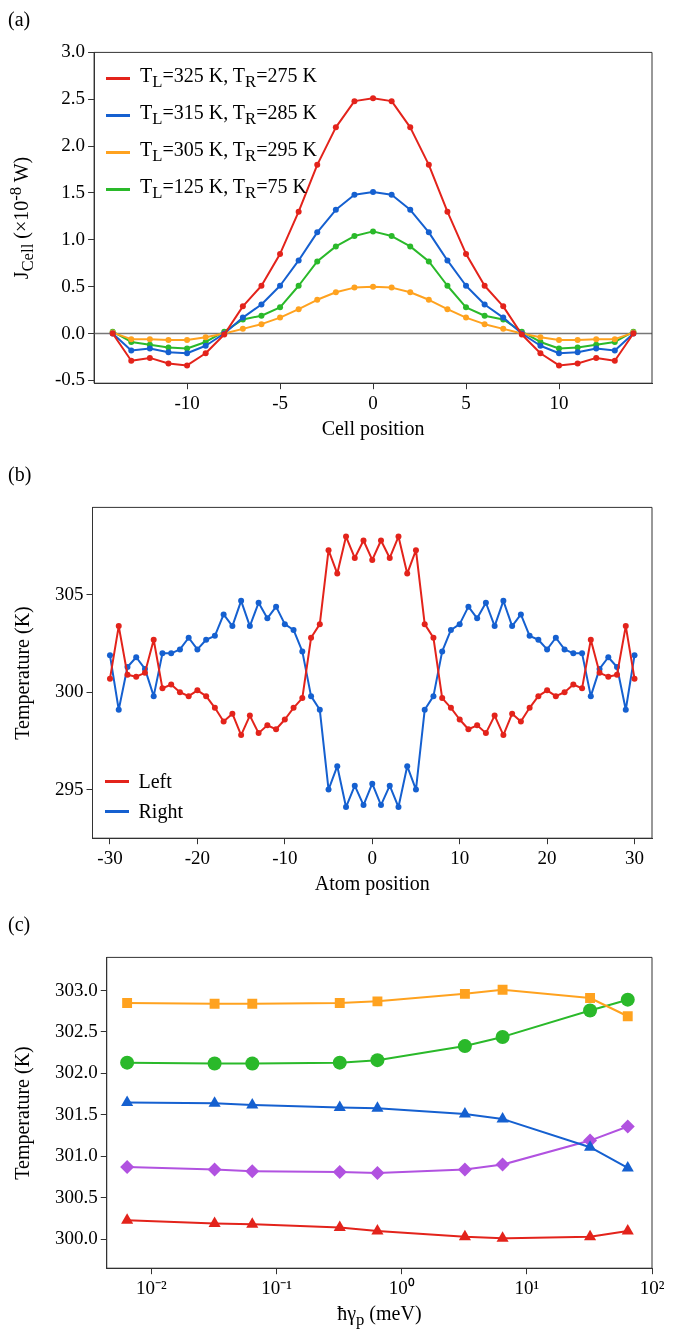 The height and width of the screenshot is (1341, 680). What do you see at coordinates (110, 857) in the screenshot?
I see `x-tick-label: -30` at bounding box center [110, 857].